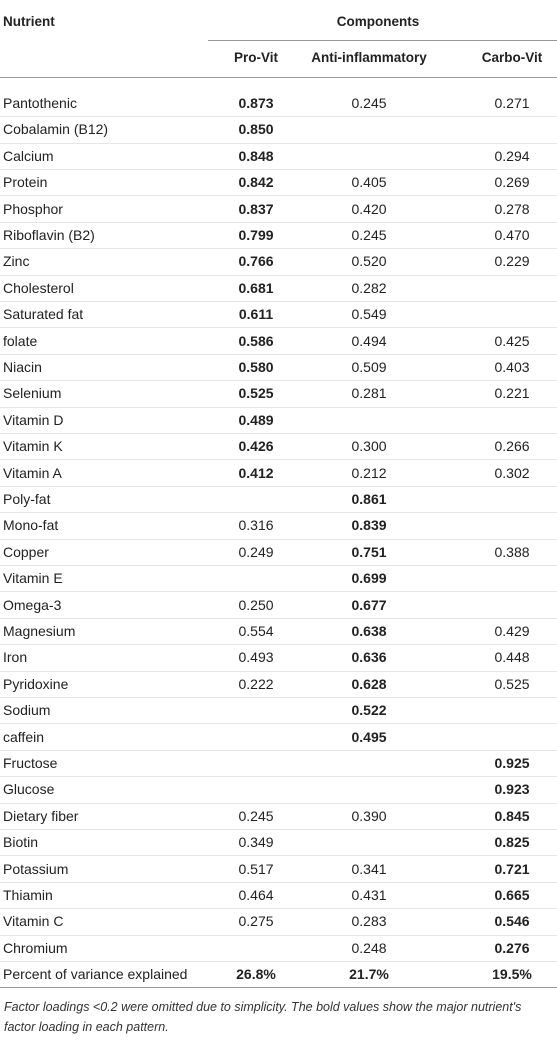  I want to click on nutrient-name: Potassium, so click(36, 868).